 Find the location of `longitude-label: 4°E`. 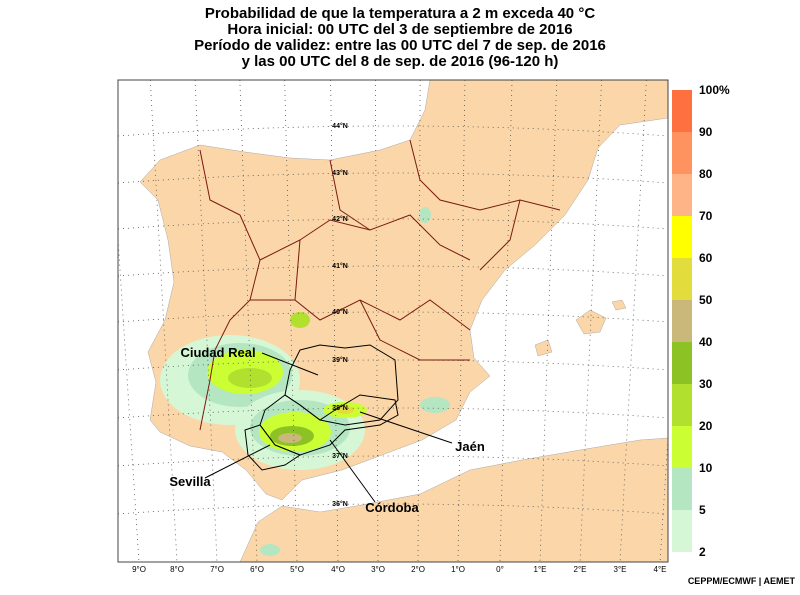

longitude-label: 4°E is located at coordinates (660, 569).